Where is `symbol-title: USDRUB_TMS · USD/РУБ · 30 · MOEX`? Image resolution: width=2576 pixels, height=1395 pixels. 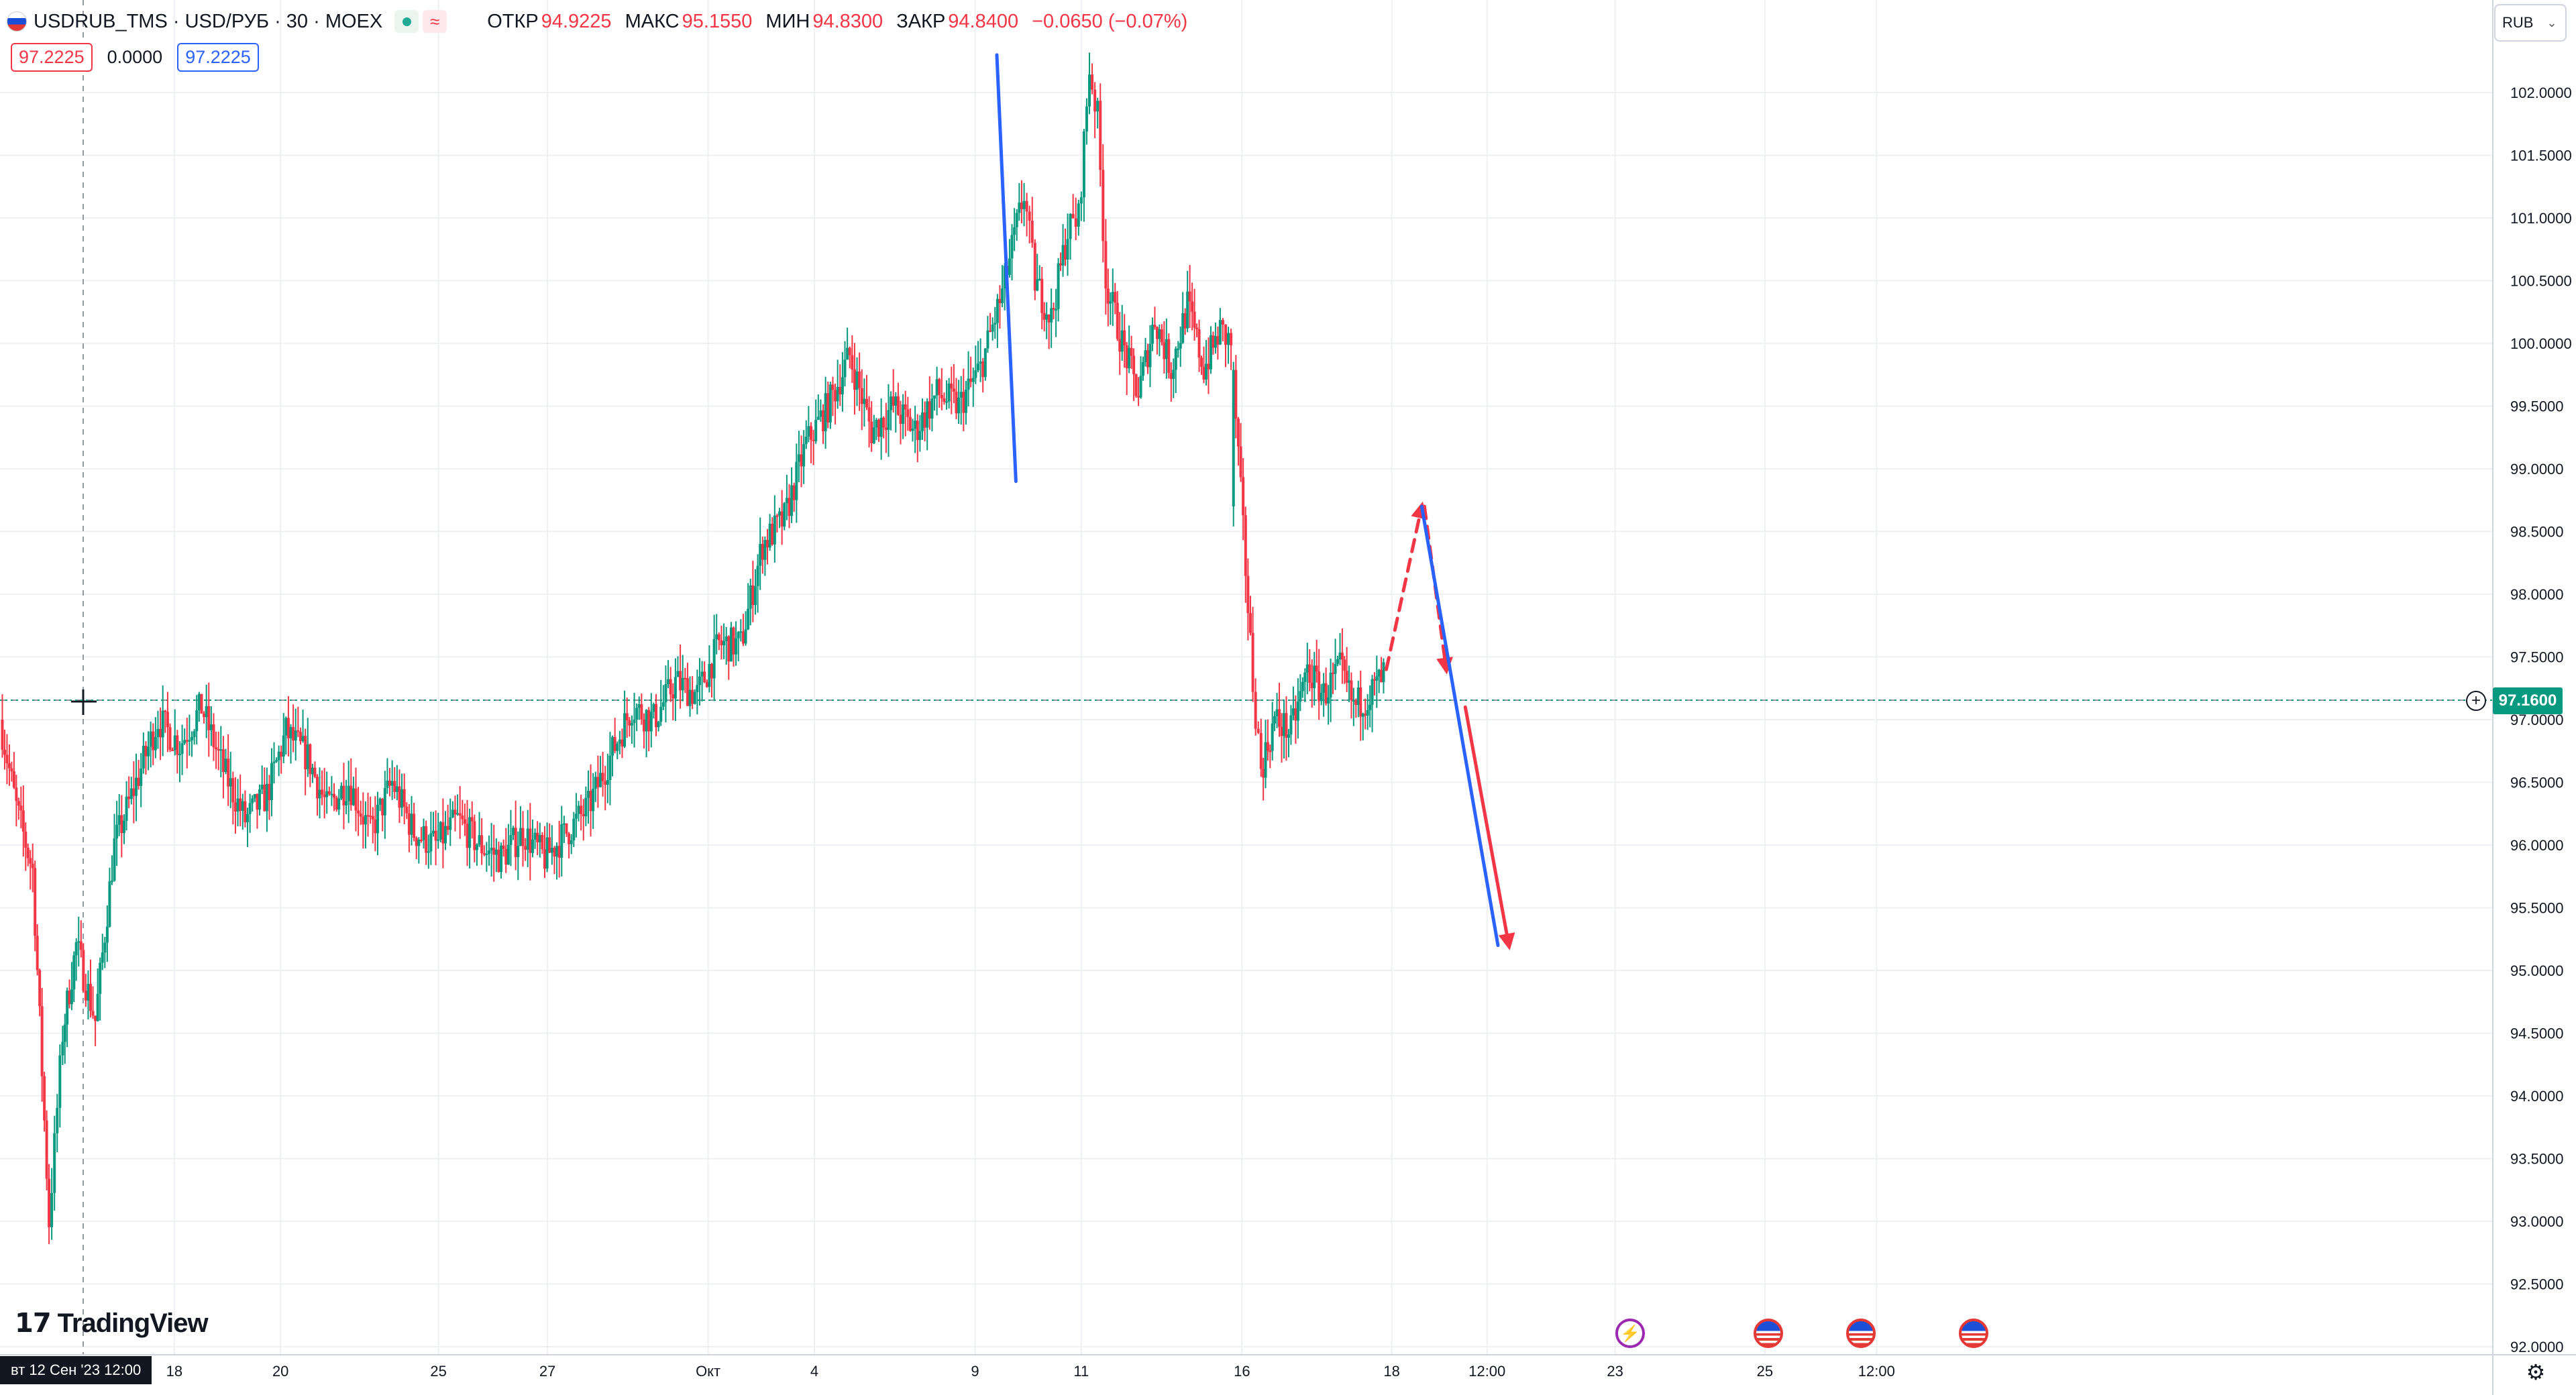
symbol-title: USDRUB_TMS · USD/РУБ · 30 · MOEX is located at coordinates (208, 21).